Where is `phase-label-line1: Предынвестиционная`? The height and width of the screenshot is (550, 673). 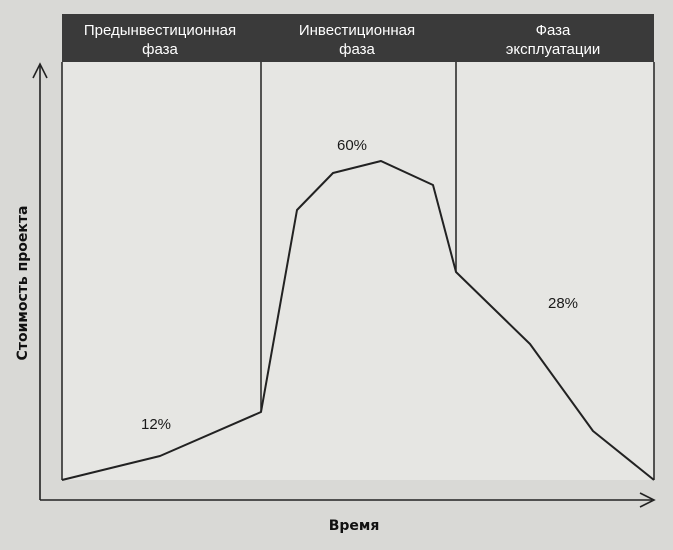 phase-label-line1: Предынвестиционная is located at coordinates (160, 30).